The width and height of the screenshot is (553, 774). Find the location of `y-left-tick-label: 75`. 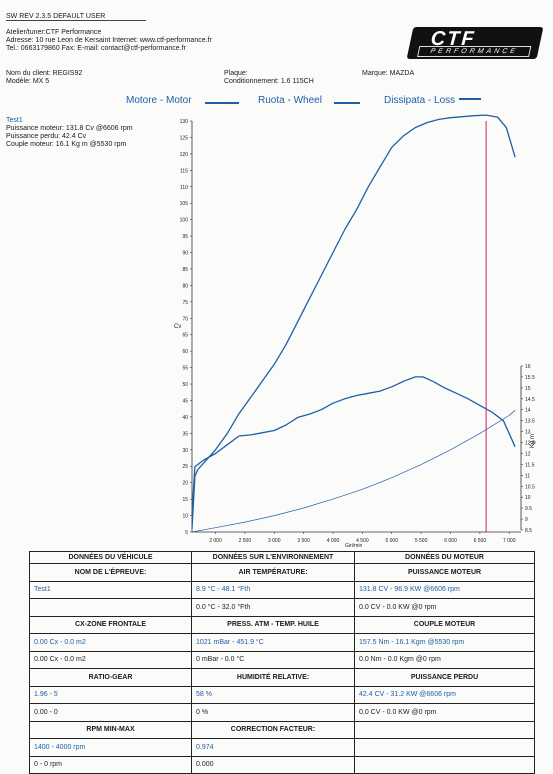

y-left-tick-label: 75 is located at coordinates (185, 303).